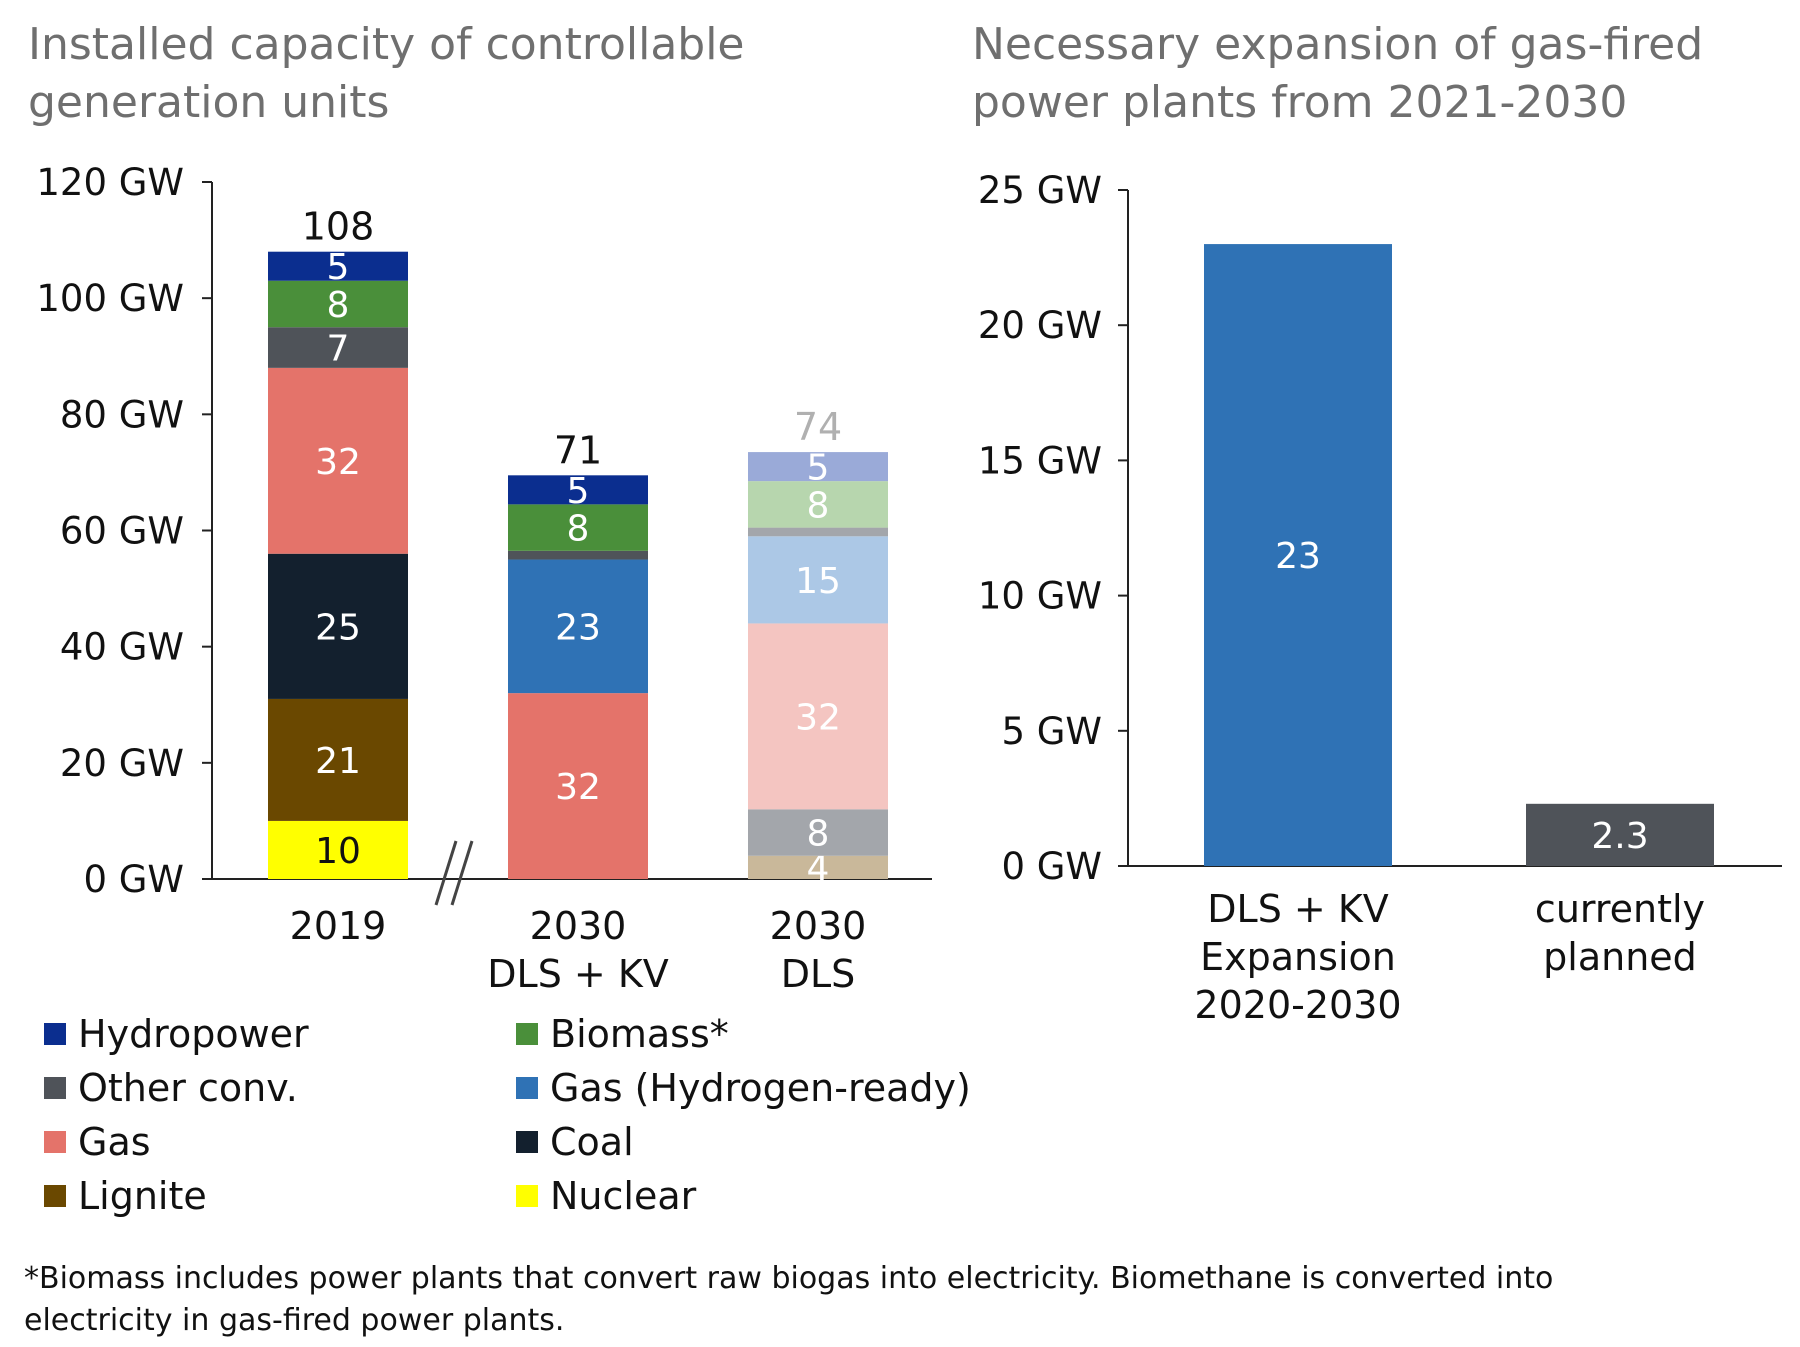  I want to click on segment-label: 4, so click(818, 868).